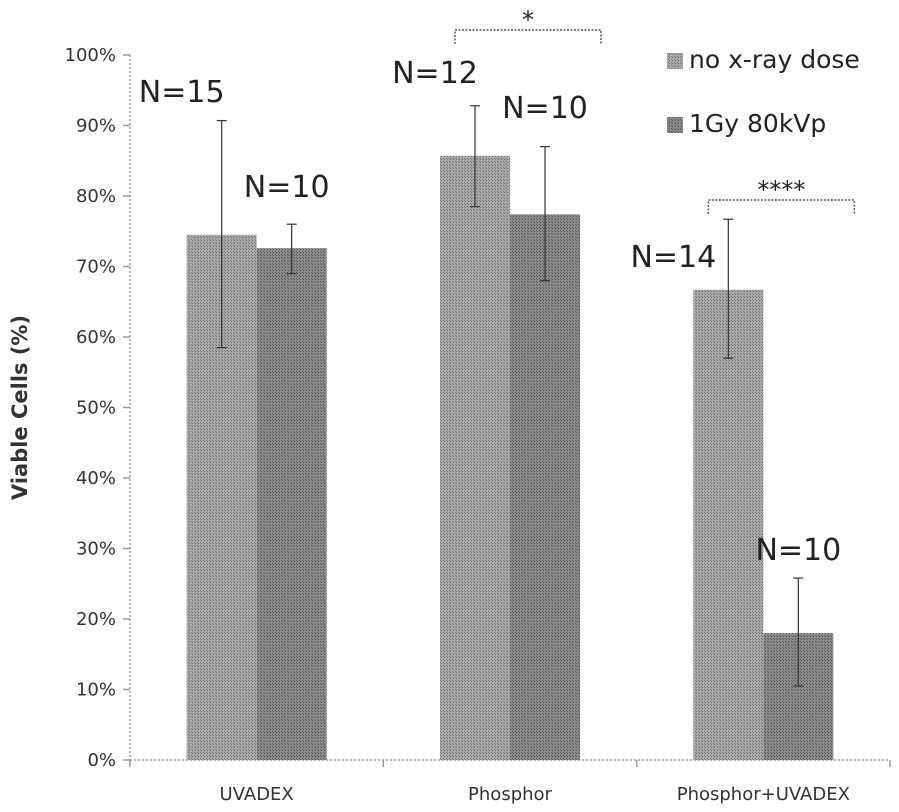 The image size is (899, 812). What do you see at coordinates (757, 123) in the screenshot?
I see `legend-label: 1Gy 80kVp` at bounding box center [757, 123].